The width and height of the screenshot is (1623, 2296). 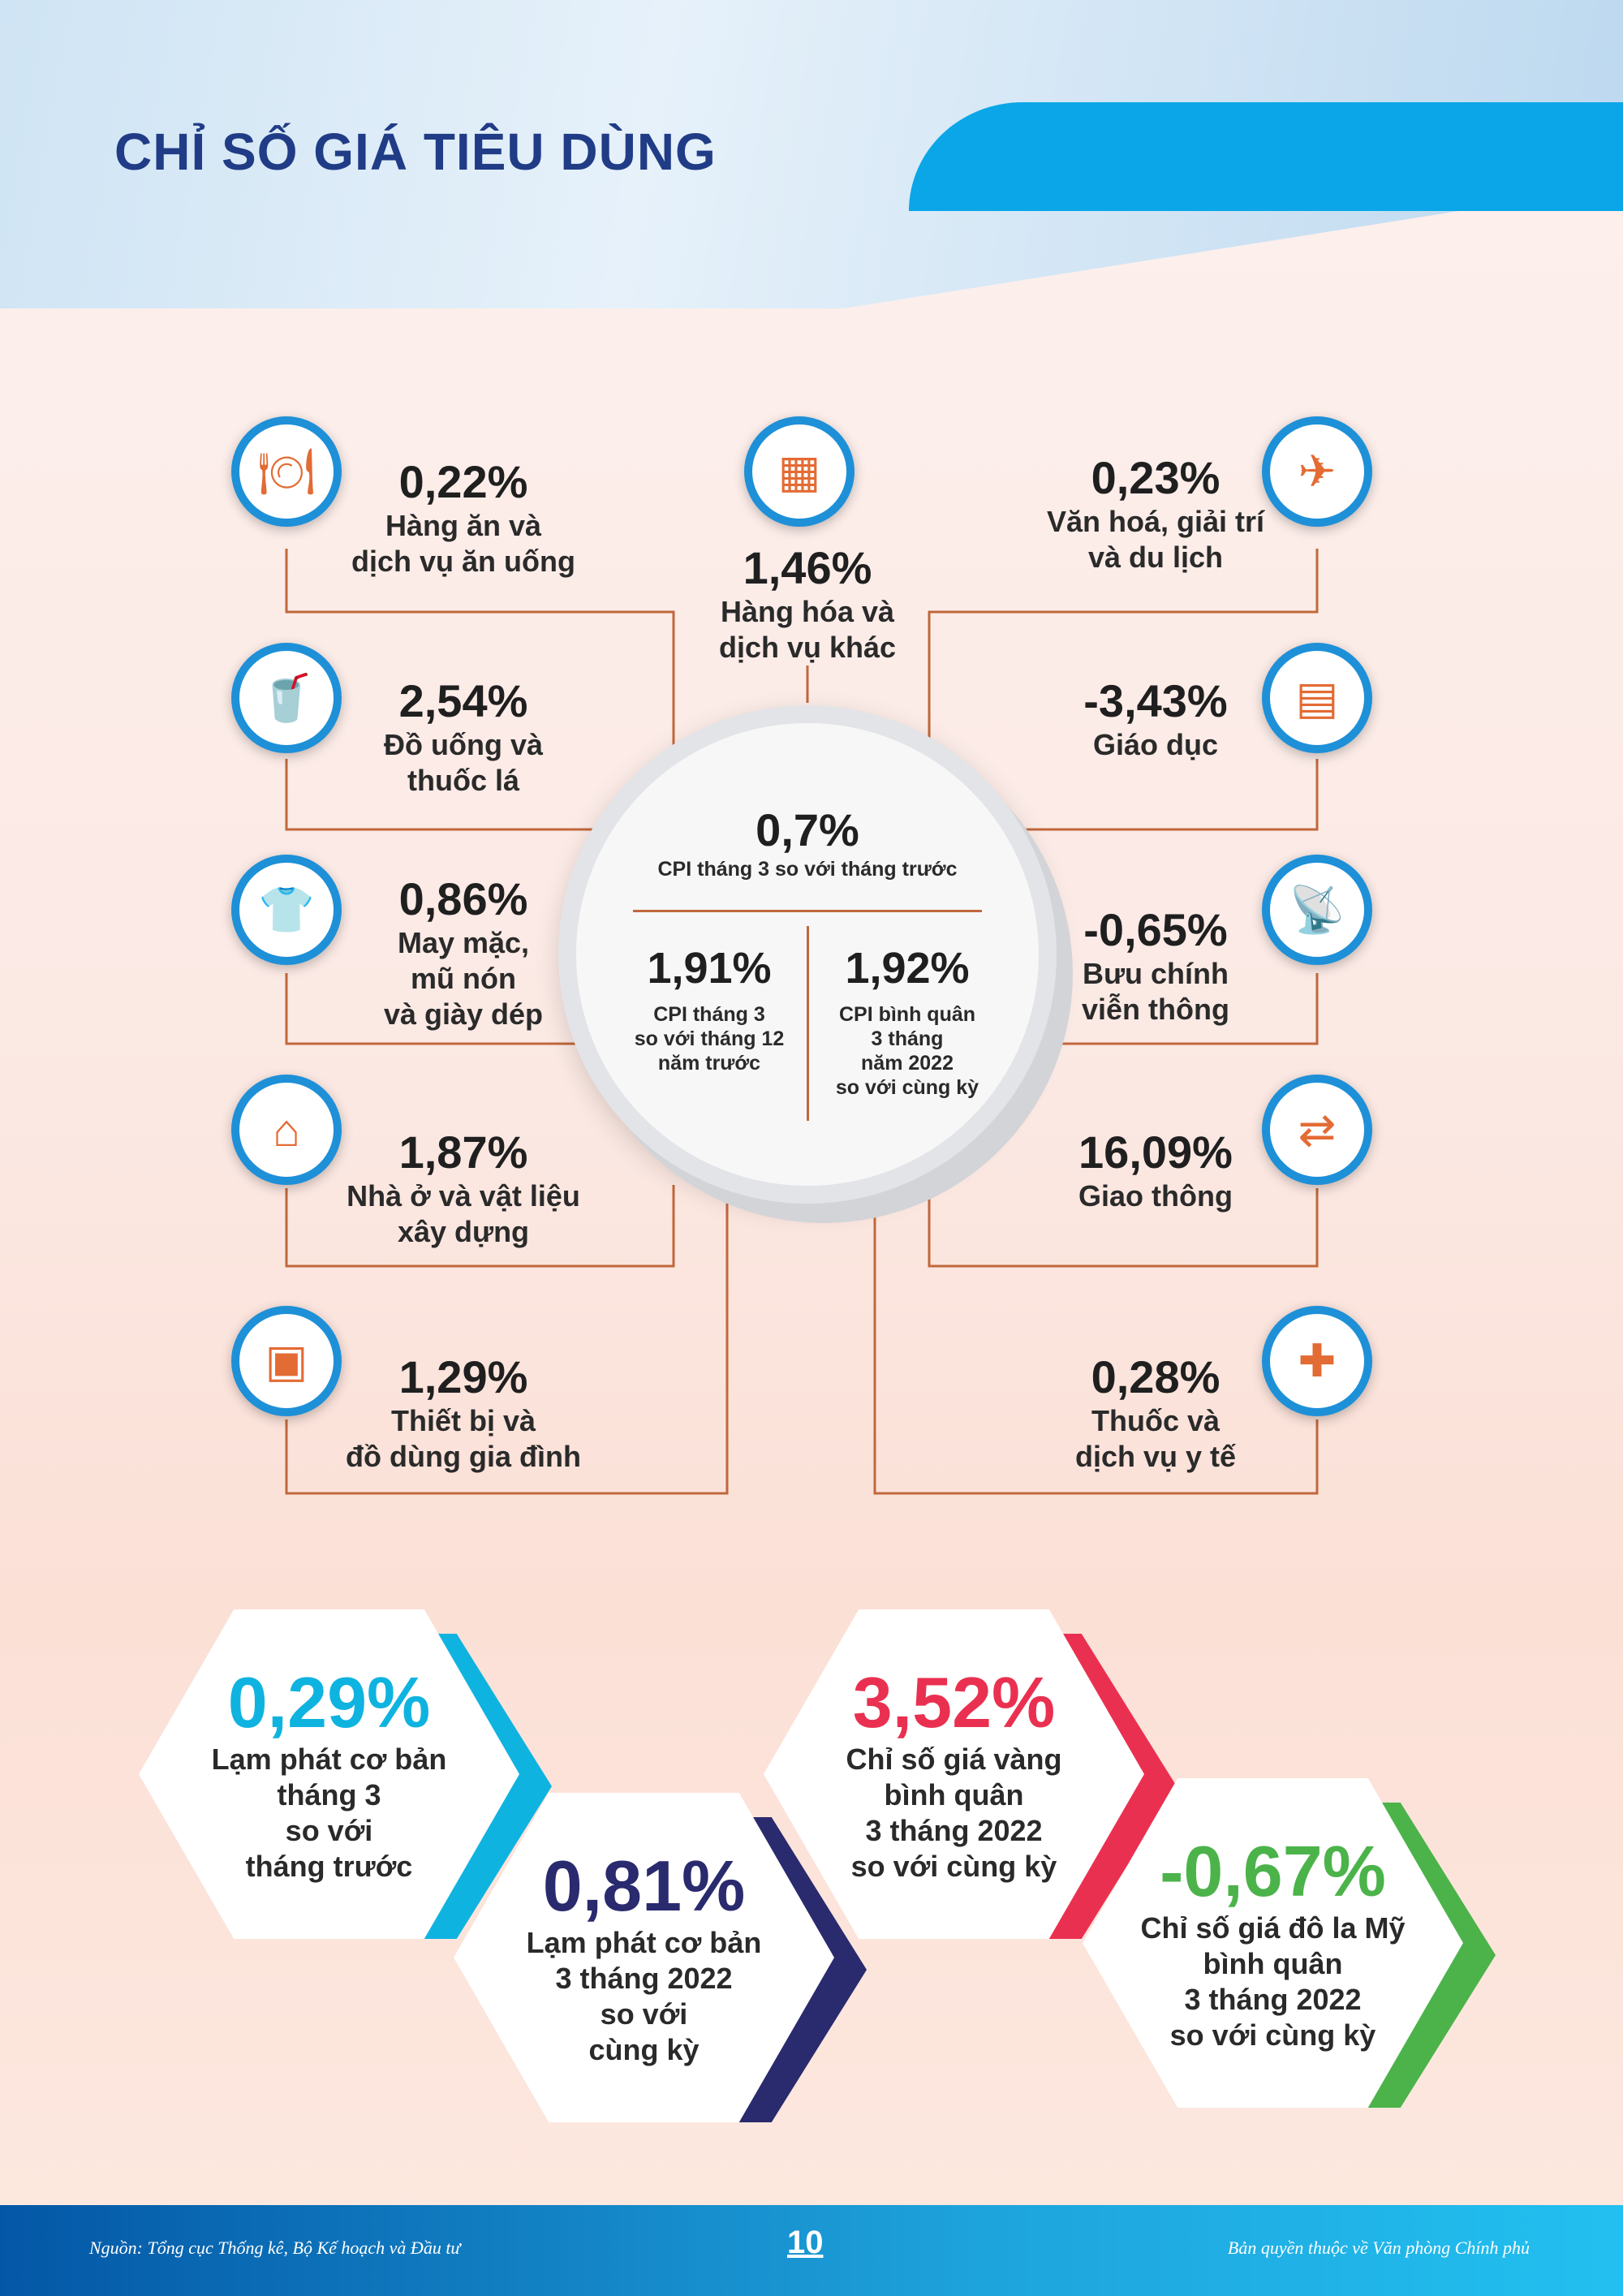 What do you see at coordinates (1155, 930) in the screenshot?
I see `category-value: -0,65%` at bounding box center [1155, 930].